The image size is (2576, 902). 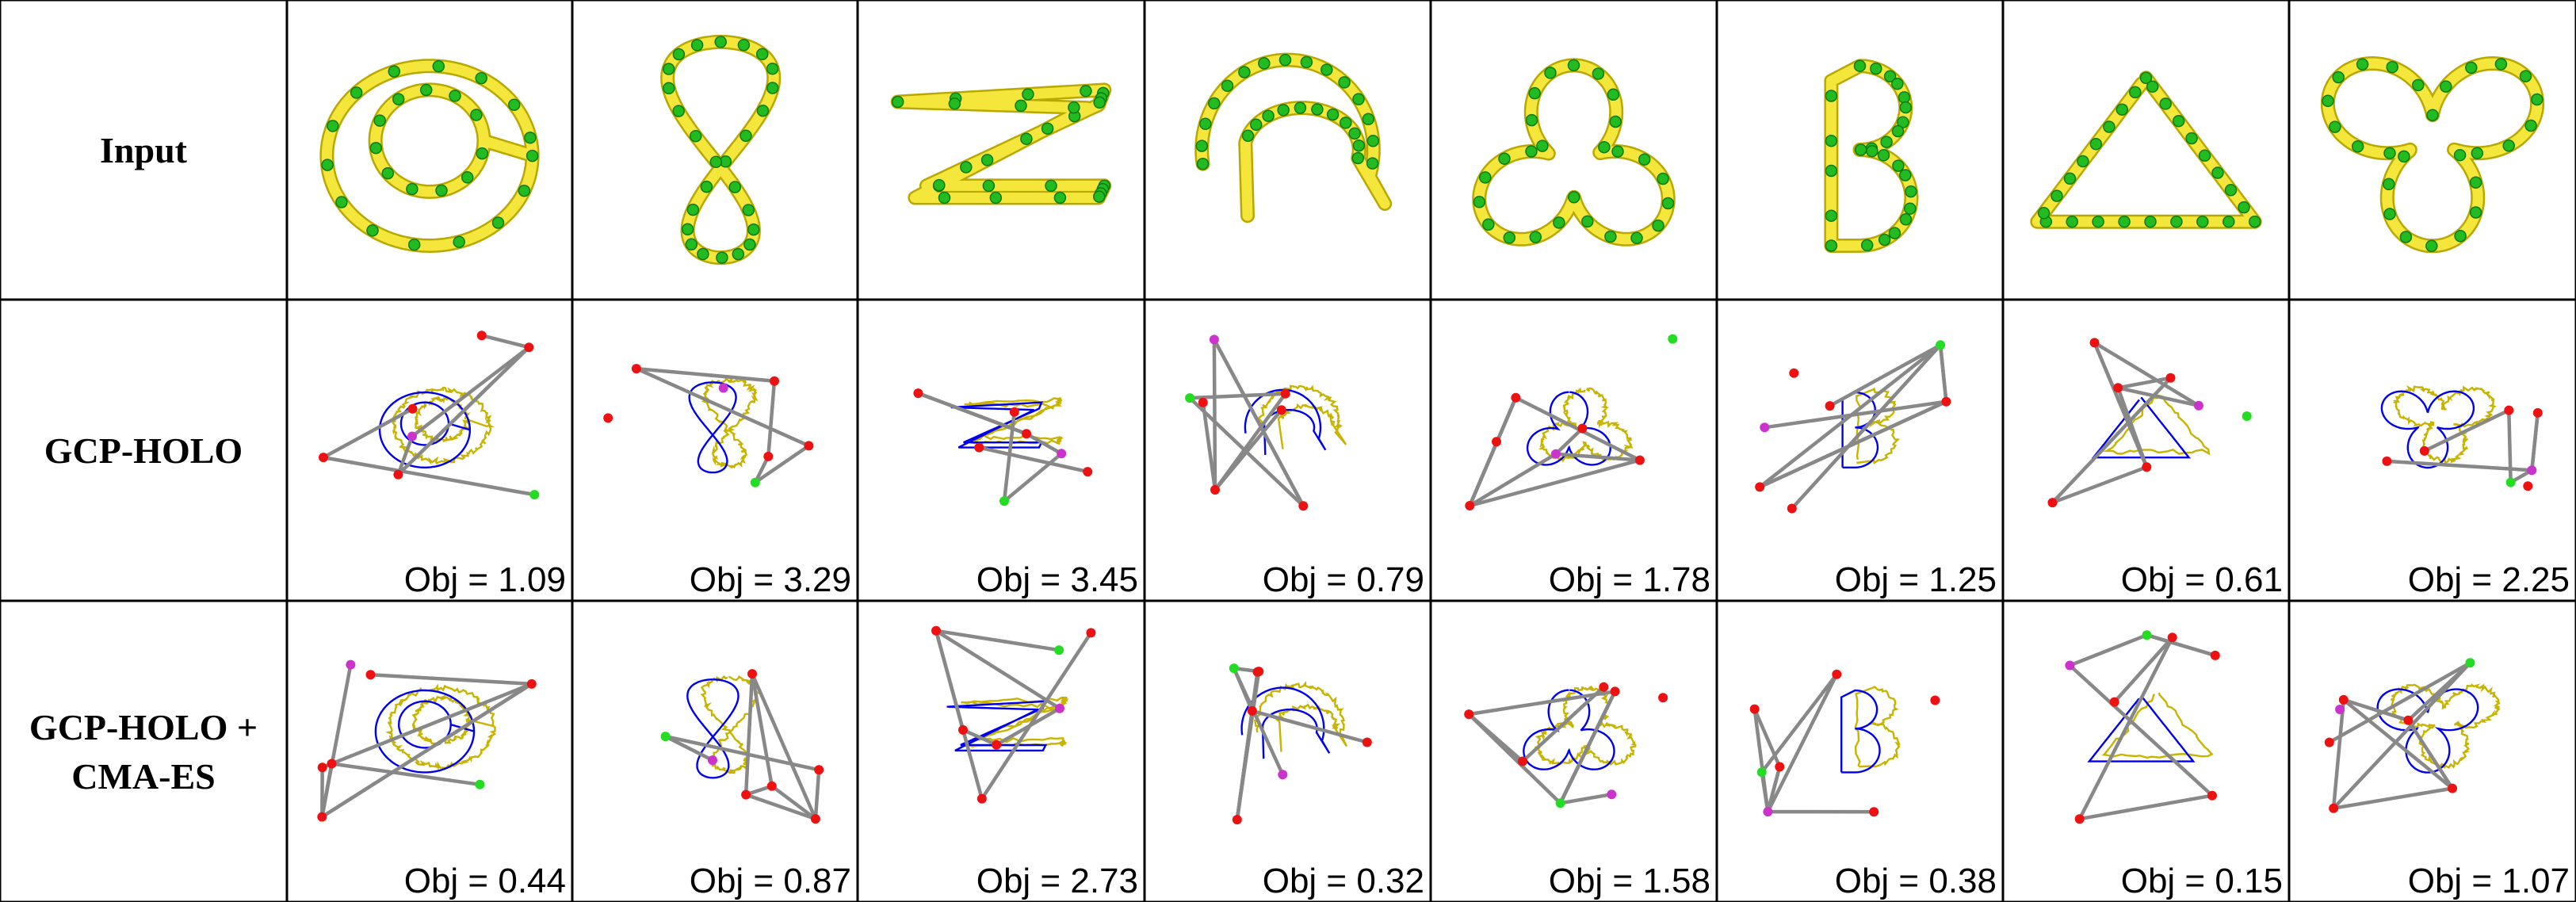 I want to click on objective-label: Obj = 0.38, so click(x=1916, y=881).